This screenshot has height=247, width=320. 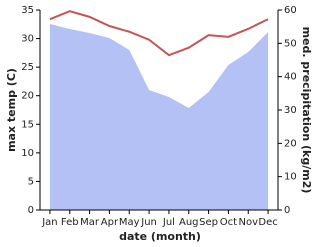 I want to click on x-tick-label: Feb, so click(x=70, y=222).